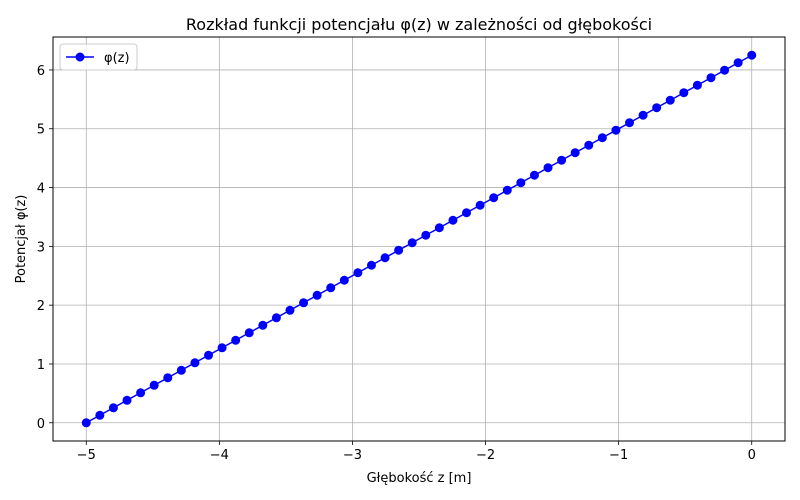  Describe the element at coordinates (41, 365) in the screenshot. I see `y-tick-label: 1` at that location.